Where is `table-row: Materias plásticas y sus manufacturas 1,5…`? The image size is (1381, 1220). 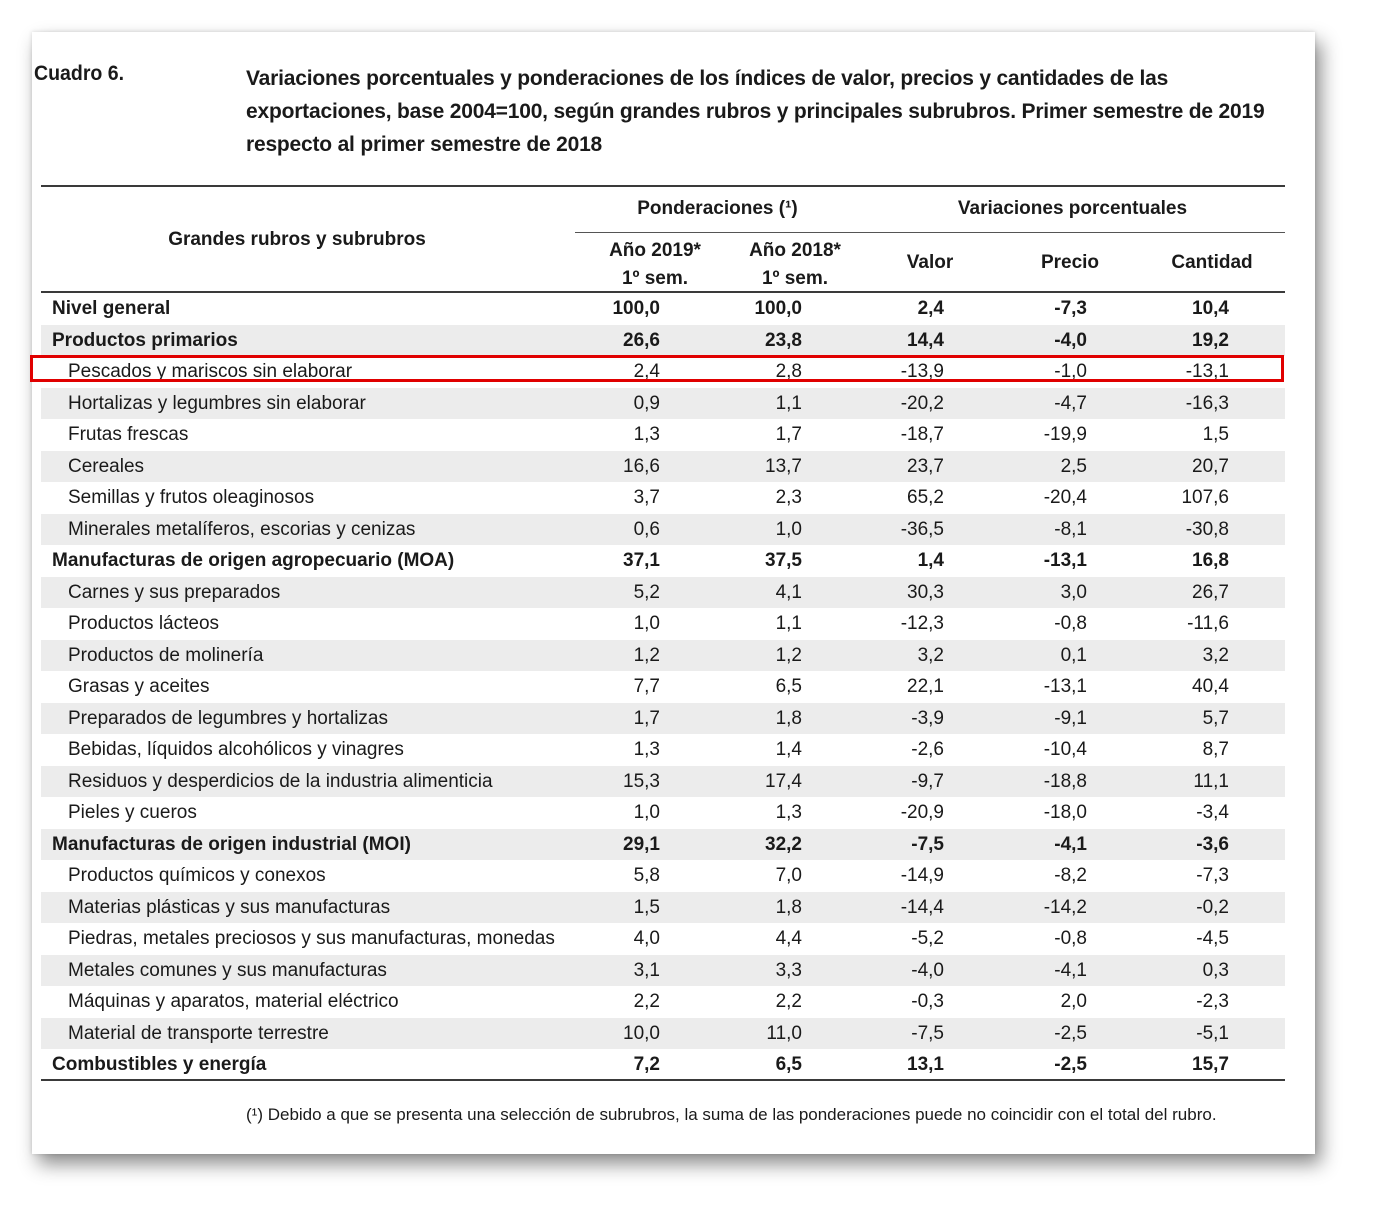 table-row: Materias plásticas y sus manufacturas 1,5… is located at coordinates (663, 907).